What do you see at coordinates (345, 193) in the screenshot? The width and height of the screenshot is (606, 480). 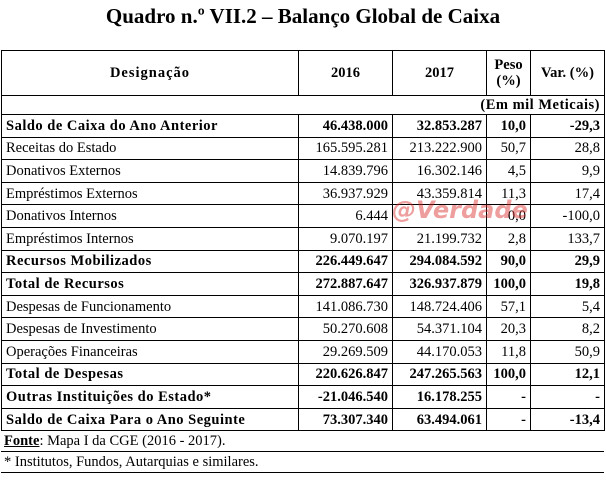 I see `cell: 36.937.929` at bounding box center [345, 193].